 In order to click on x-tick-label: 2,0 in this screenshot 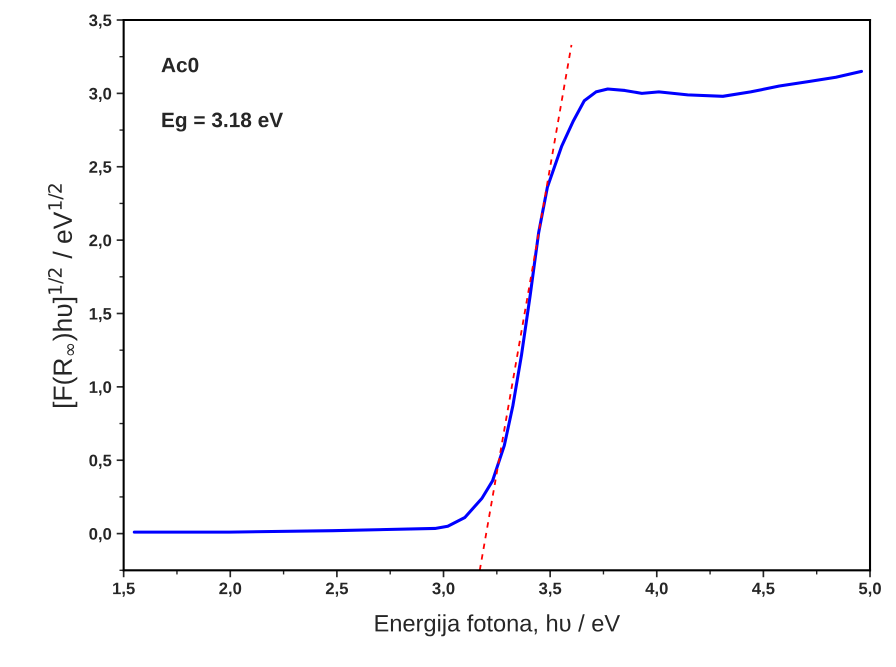, I will do `click(230, 589)`.